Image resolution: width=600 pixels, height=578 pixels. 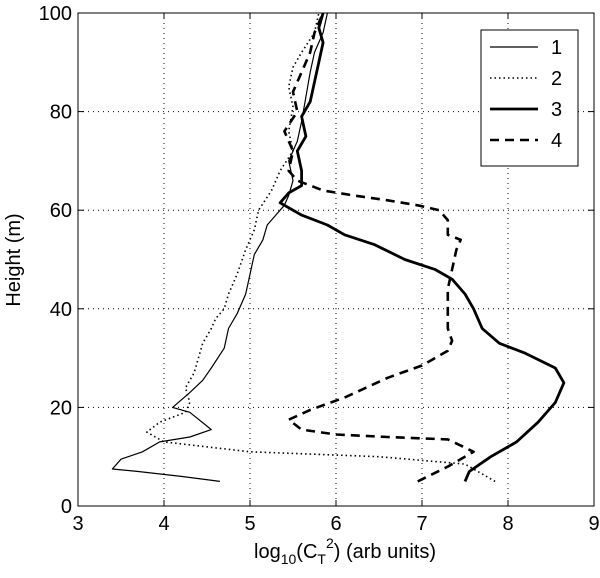 I want to click on x-tick-label: 8, so click(x=507, y=524).